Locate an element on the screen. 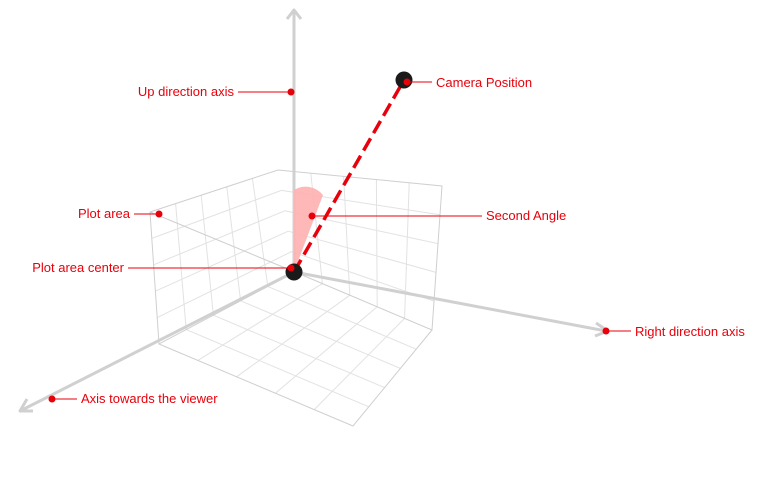 The image size is (771, 504). callout-camera-position-label: Camera Position is located at coordinates (484, 82).